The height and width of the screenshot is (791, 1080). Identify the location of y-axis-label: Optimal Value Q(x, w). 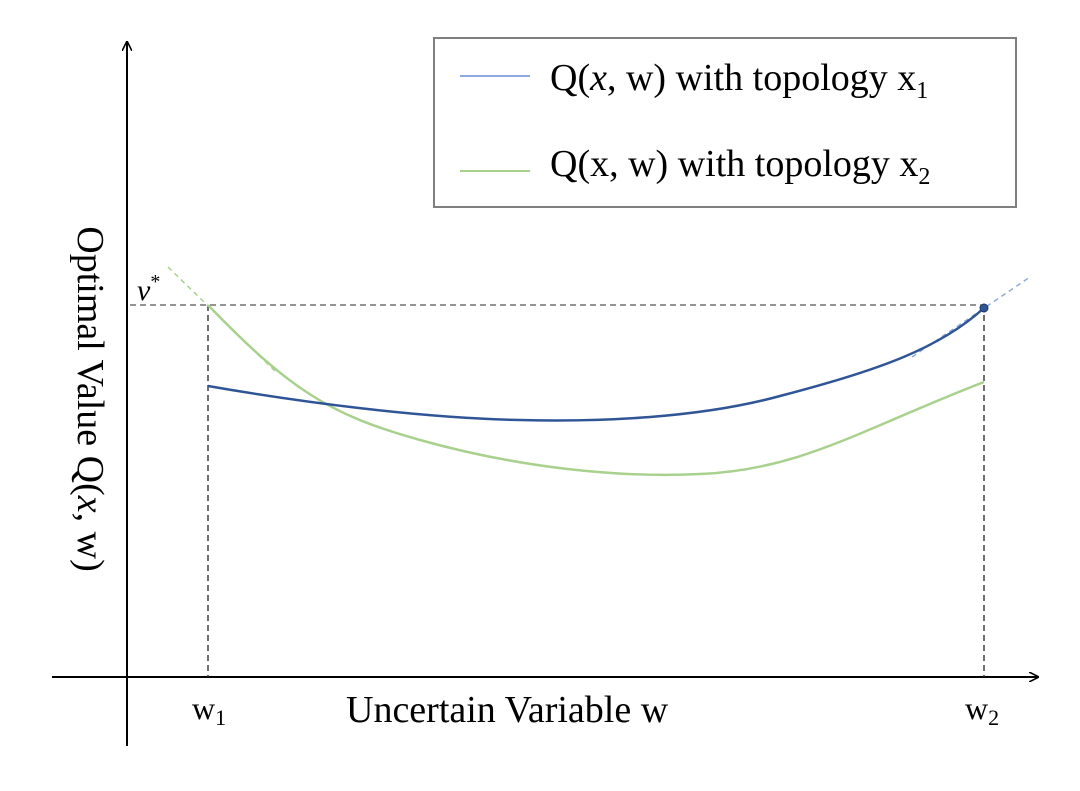
(90, 398).